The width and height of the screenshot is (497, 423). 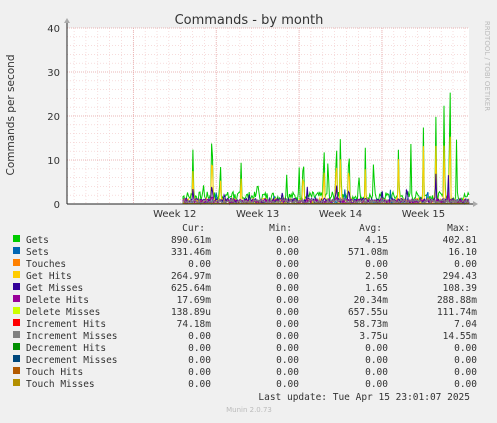 What do you see at coordinates (191, 252) in the screenshot?
I see `legend-cur: 331.46m` at bounding box center [191, 252].